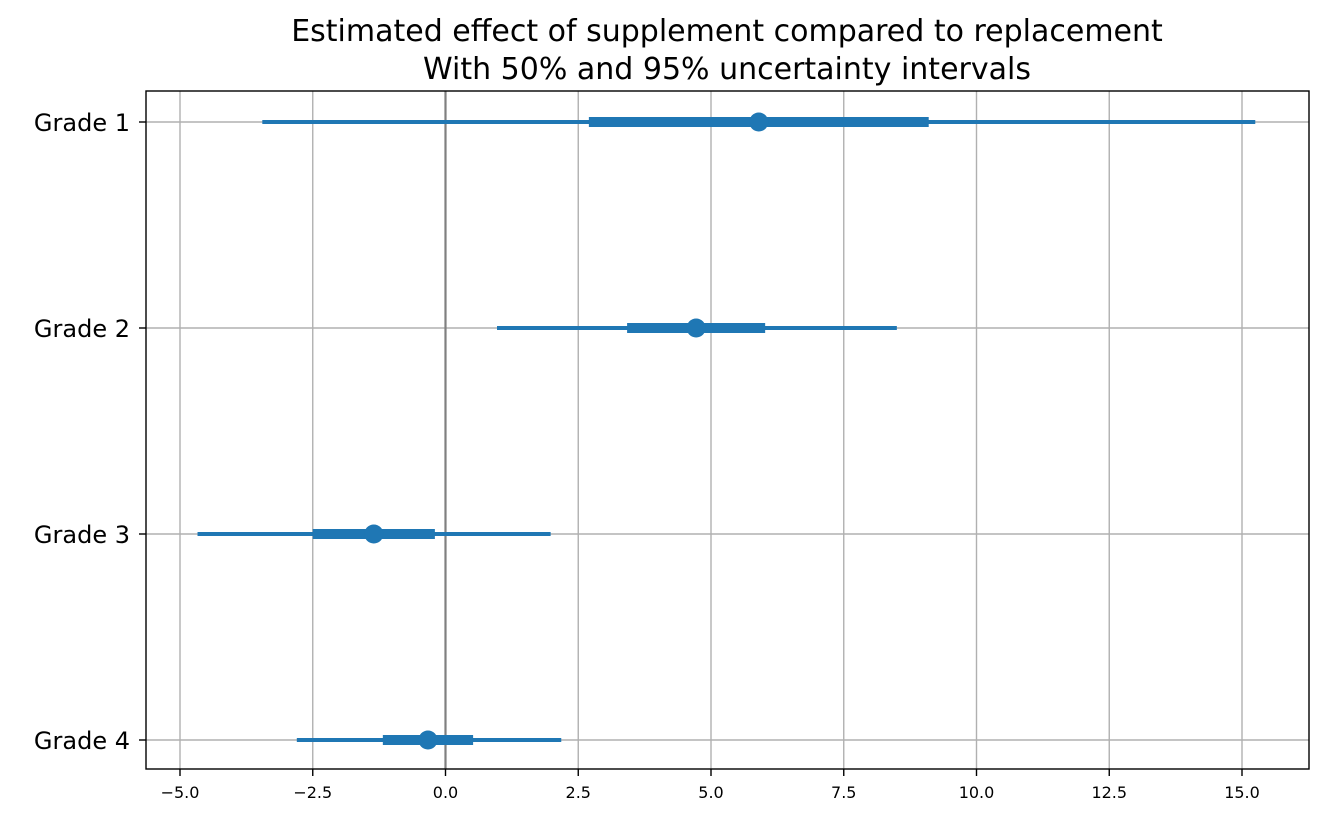 This screenshot has height=820, width=1323. Describe the element at coordinates (710, 792) in the screenshot. I see `x-tick-label: 5.0` at that location.